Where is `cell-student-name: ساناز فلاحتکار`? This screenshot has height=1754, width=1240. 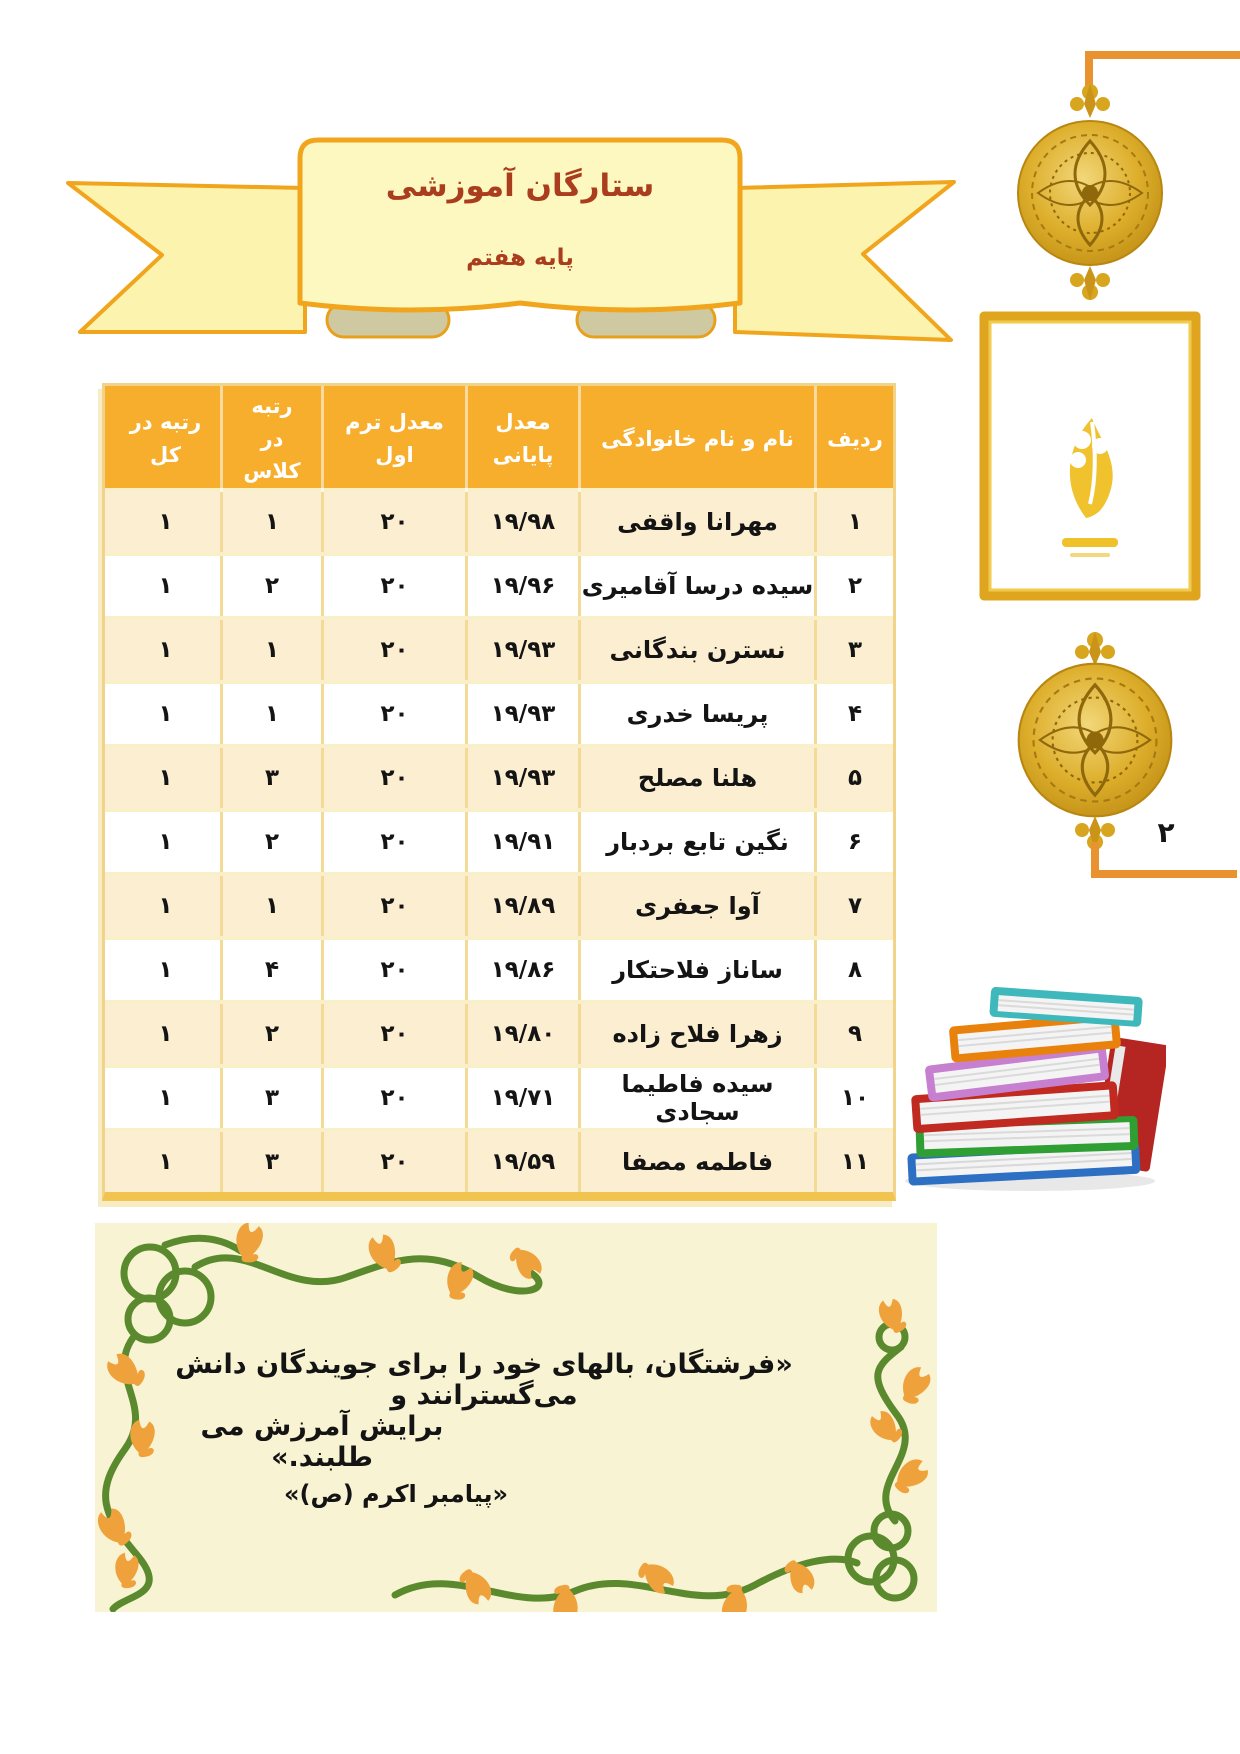 cell-student-name: ساناز فلاحتکار is located at coordinates (699, 970).